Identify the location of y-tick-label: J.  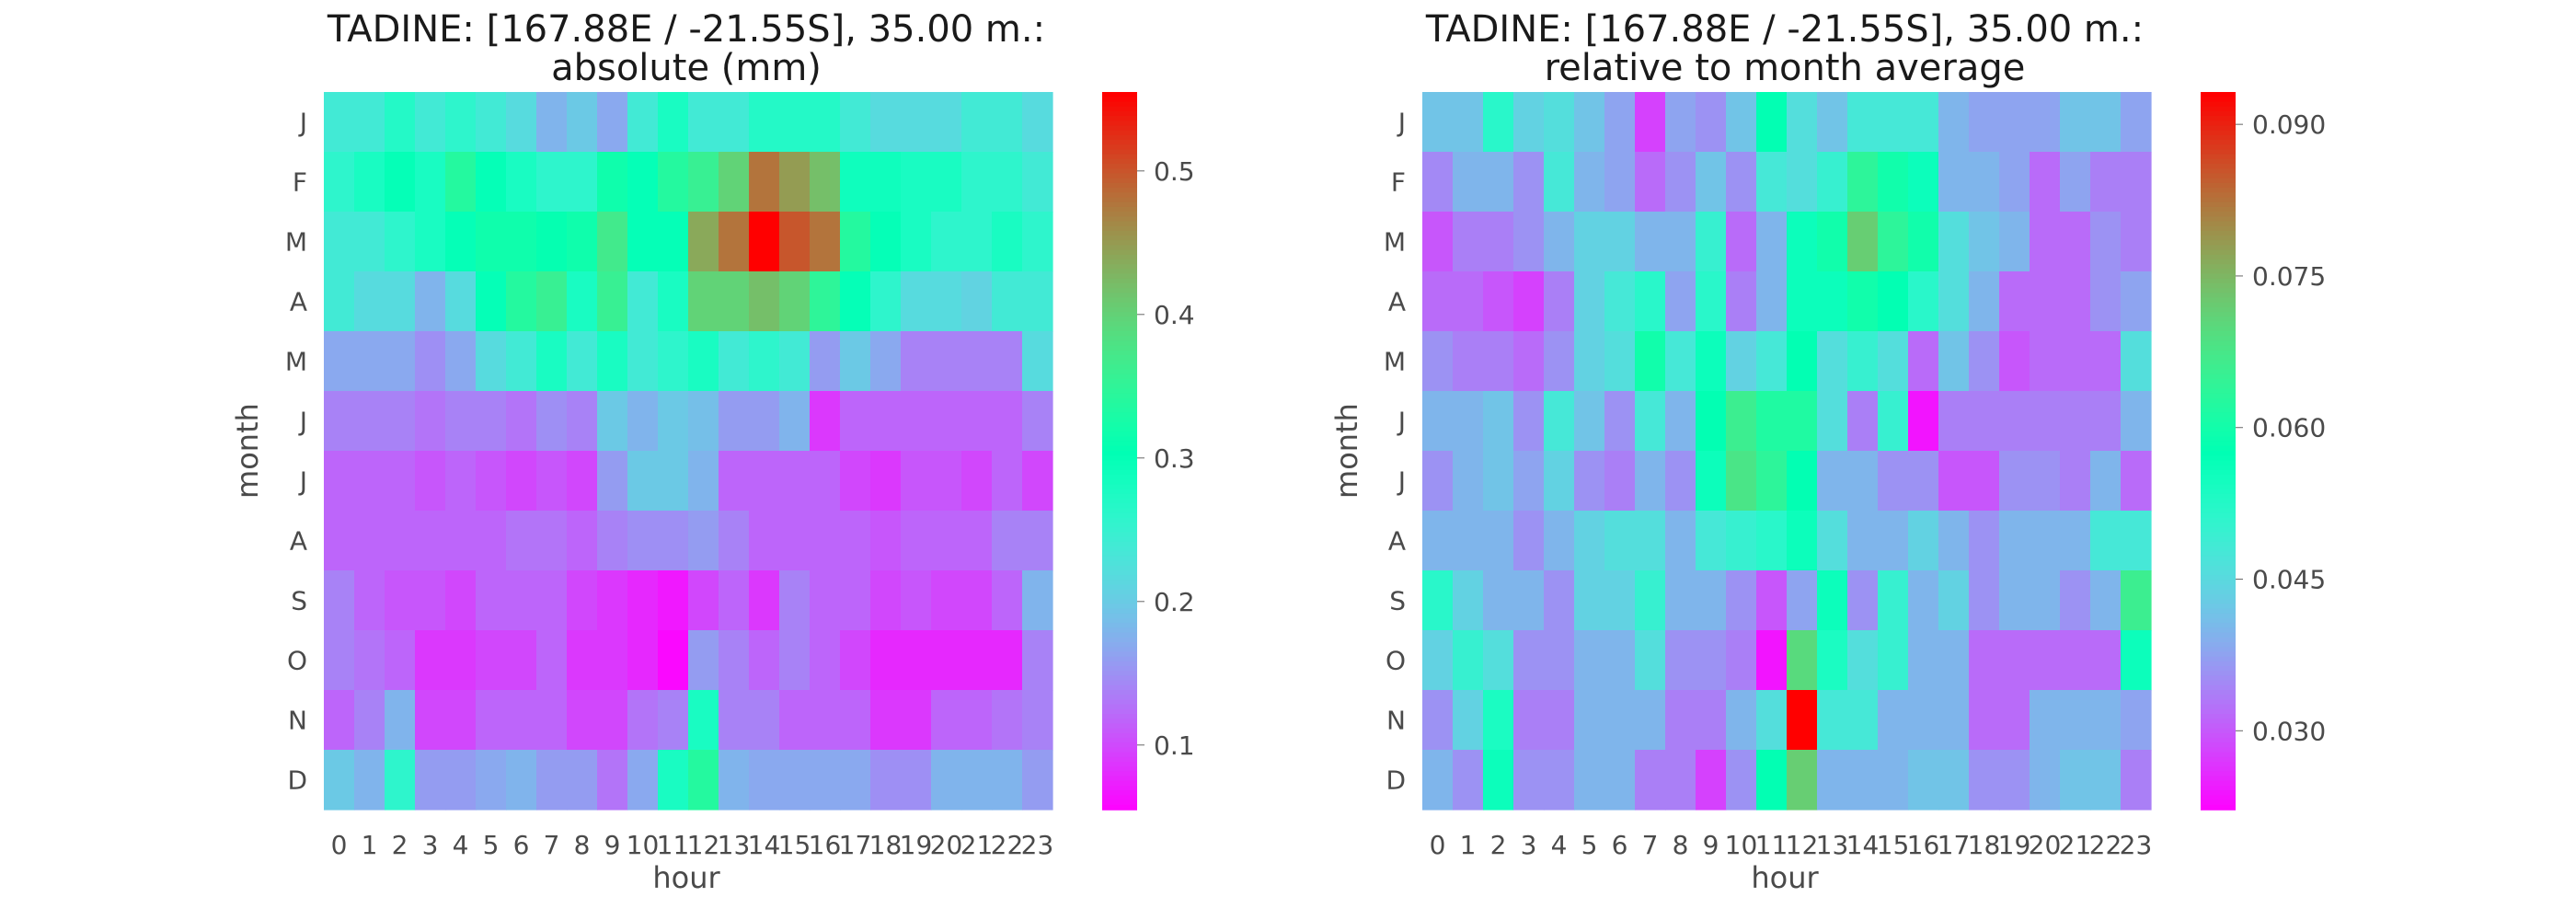
(1401, 481).